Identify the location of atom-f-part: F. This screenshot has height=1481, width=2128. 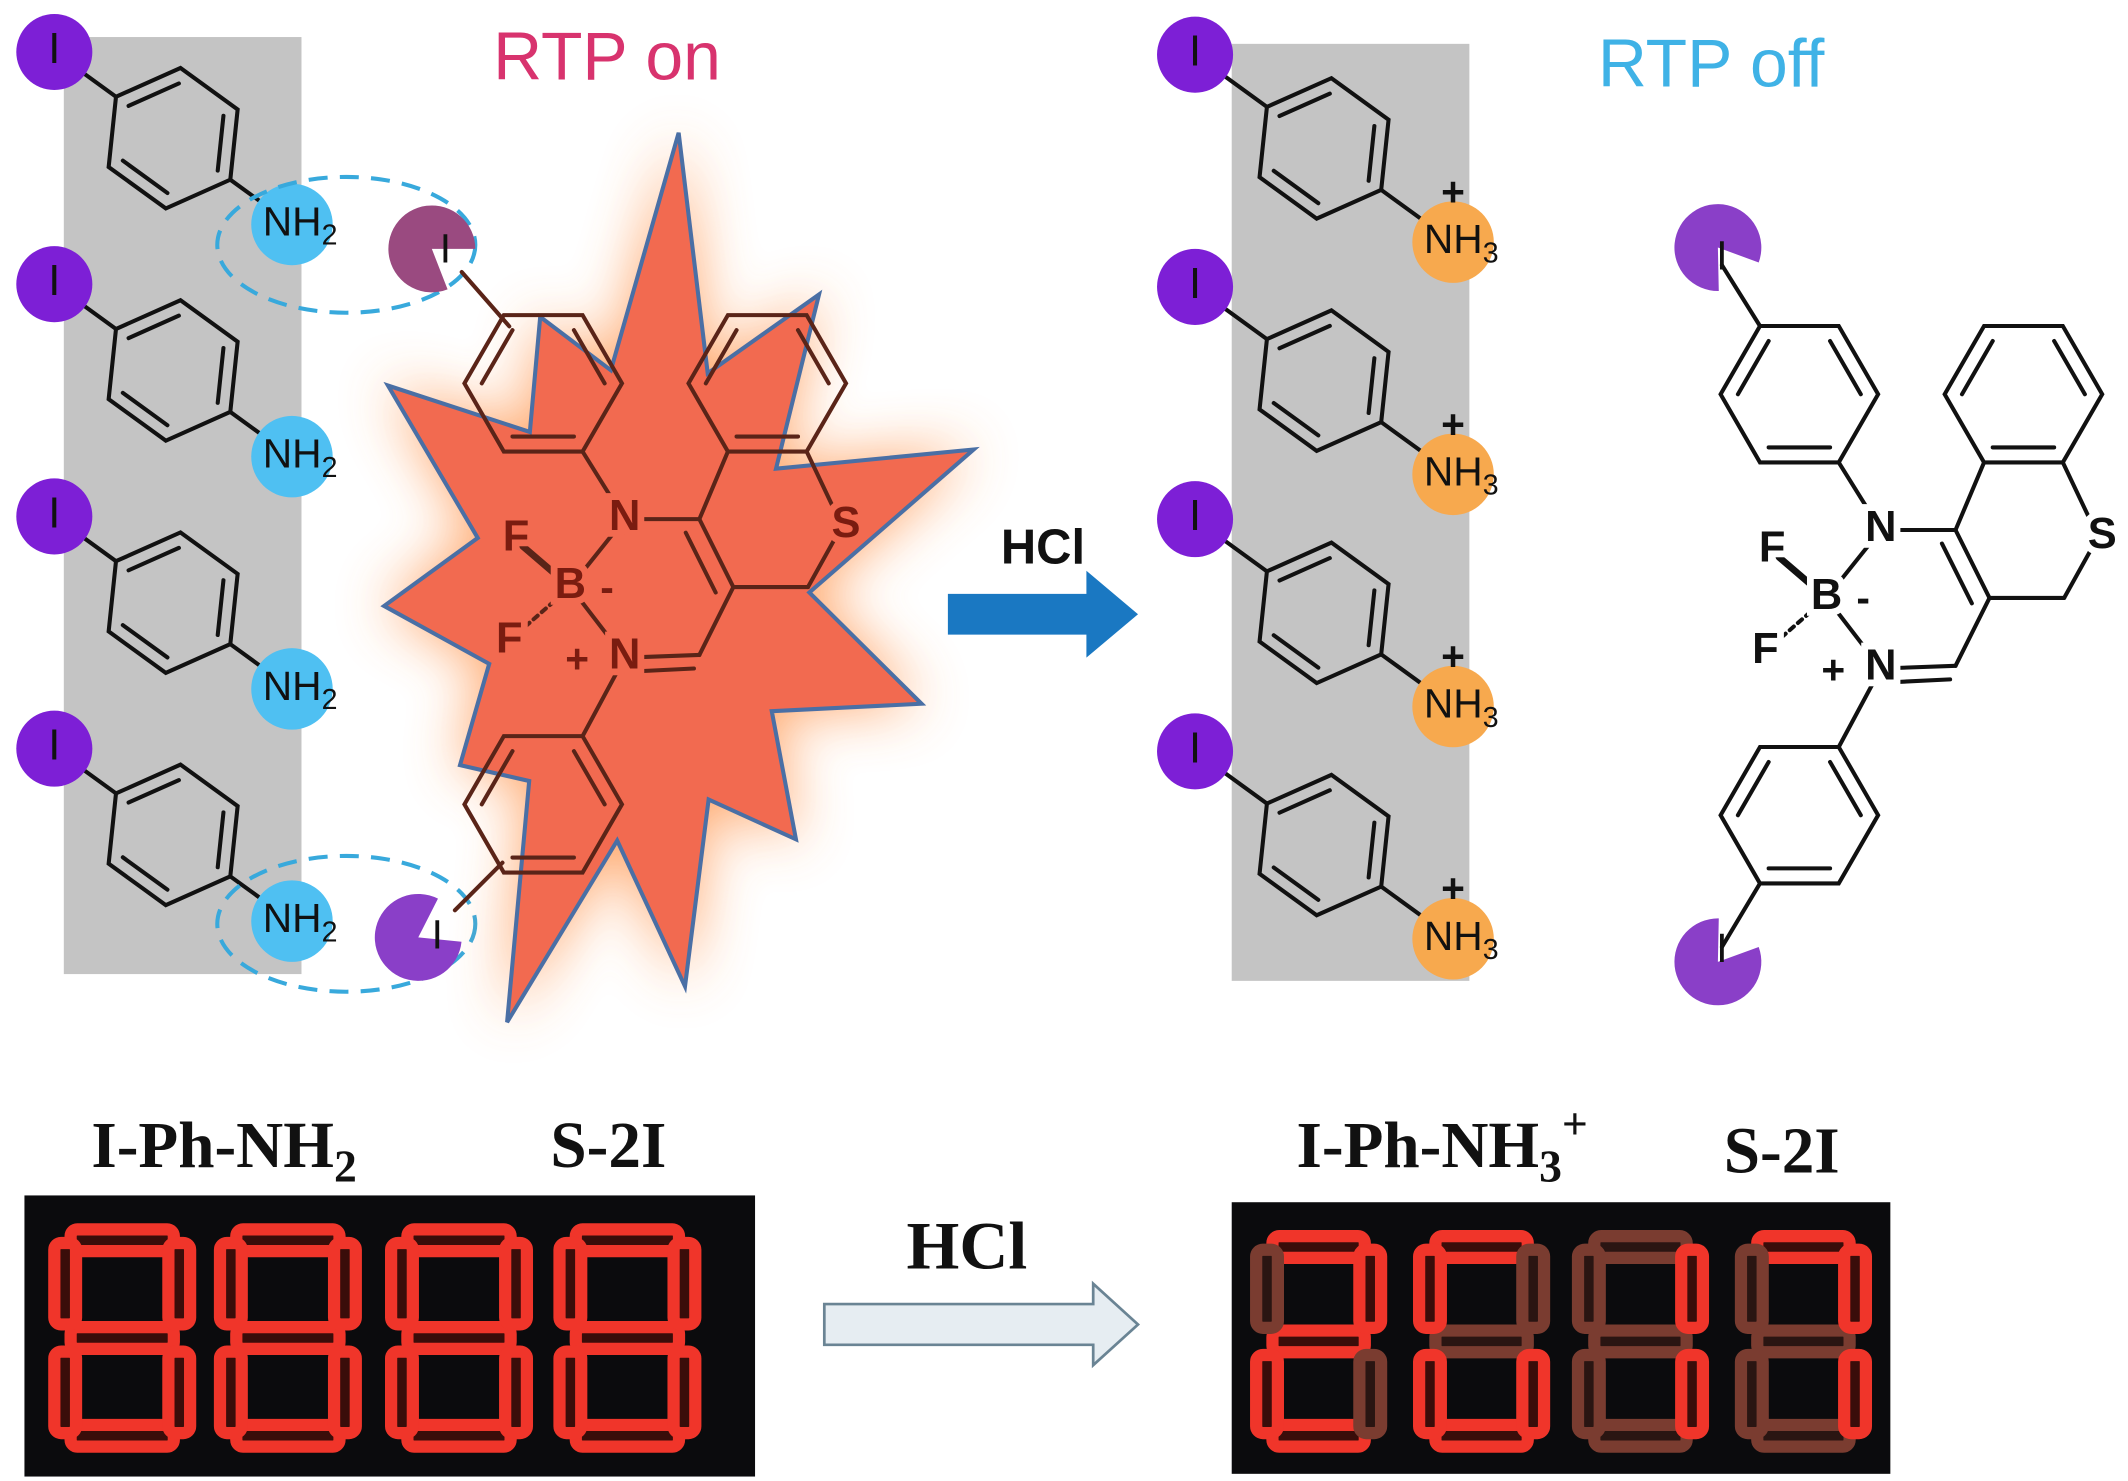
(1765, 650).